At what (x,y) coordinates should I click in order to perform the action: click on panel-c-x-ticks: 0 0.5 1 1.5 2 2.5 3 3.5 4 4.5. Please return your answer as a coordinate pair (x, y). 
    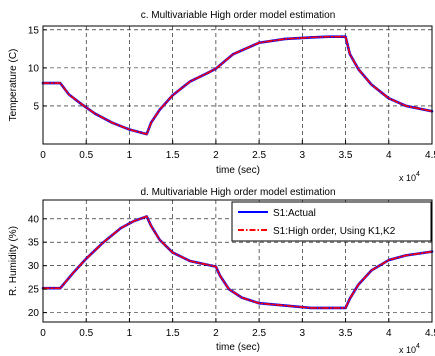
    Looking at the image, I should click on (237, 150).